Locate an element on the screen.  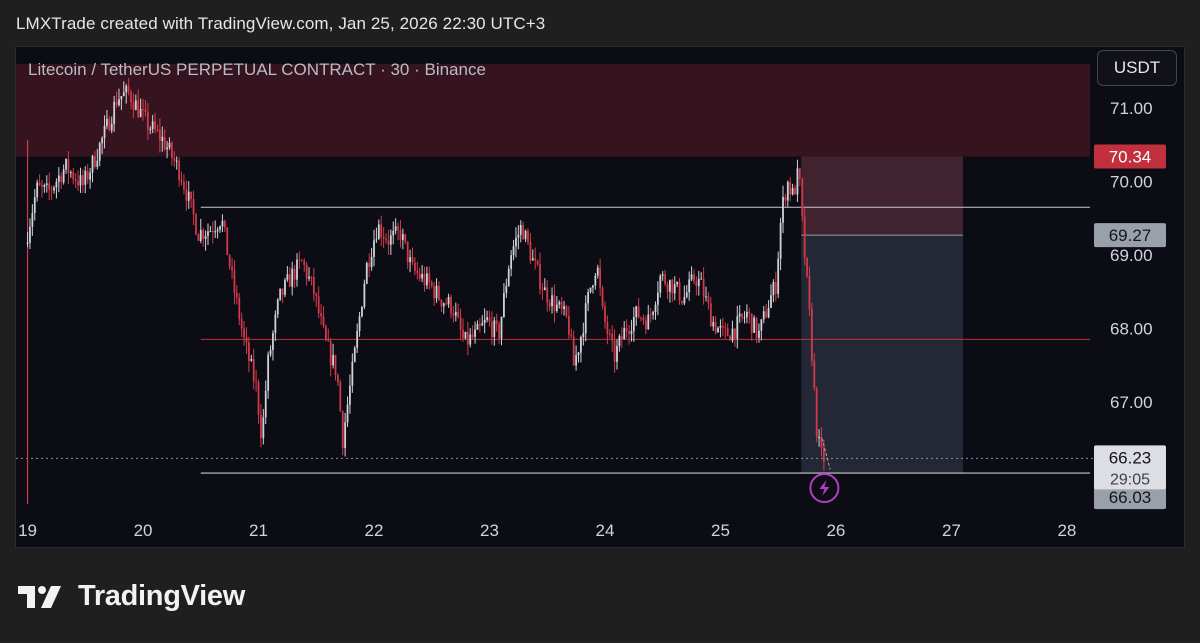
x-tick-label: 22 is located at coordinates (374, 530).